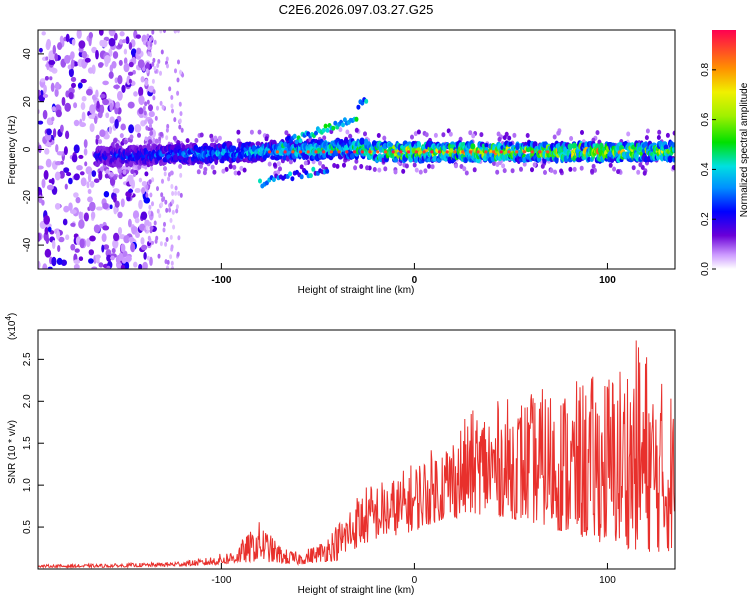 The width and height of the screenshot is (750, 600). What do you see at coordinates (27, 244) in the screenshot?
I see `y-tick-label: -40` at bounding box center [27, 244].